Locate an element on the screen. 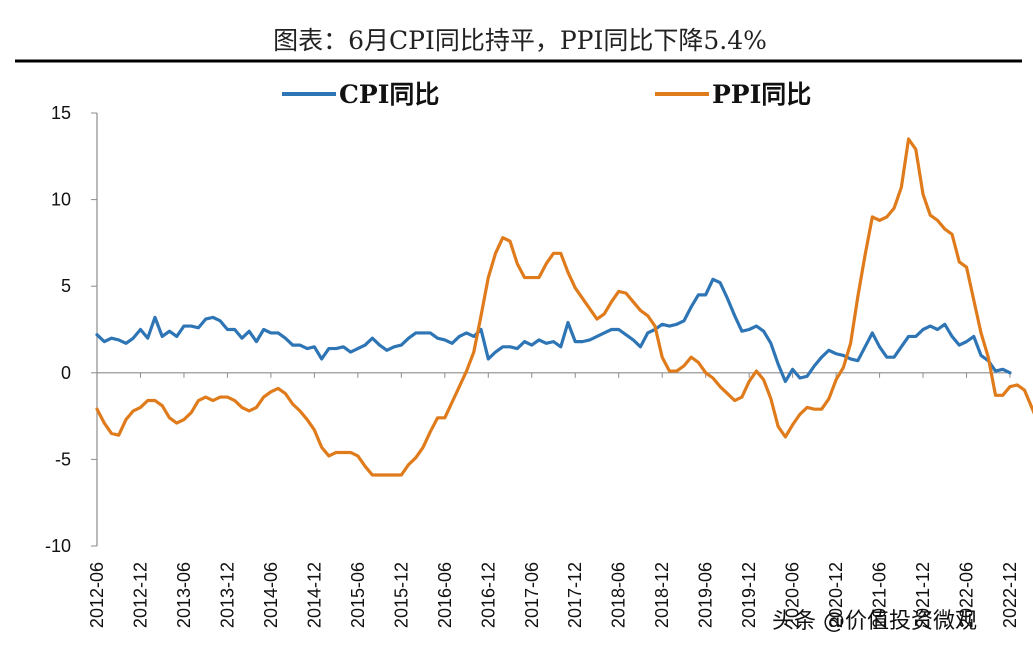  x-tick-label: 2019-06 is located at coordinates (706, 595).